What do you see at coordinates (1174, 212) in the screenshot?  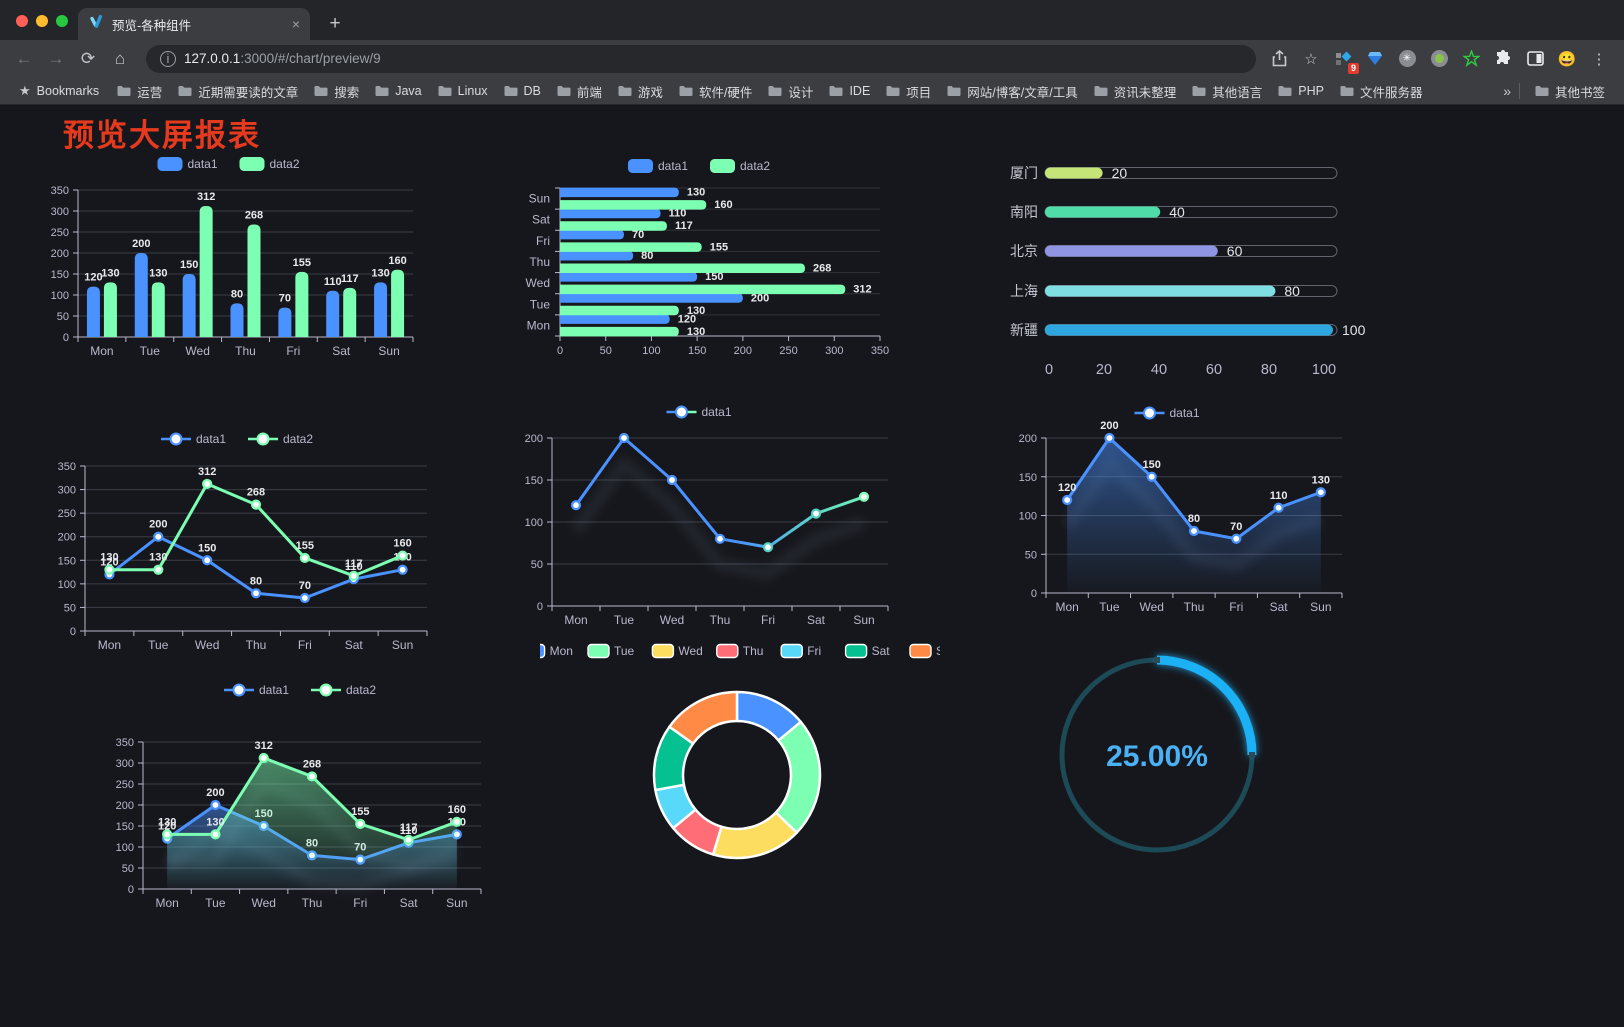 I see `progress-row-南阳: 南阳 40` at bounding box center [1174, 212].